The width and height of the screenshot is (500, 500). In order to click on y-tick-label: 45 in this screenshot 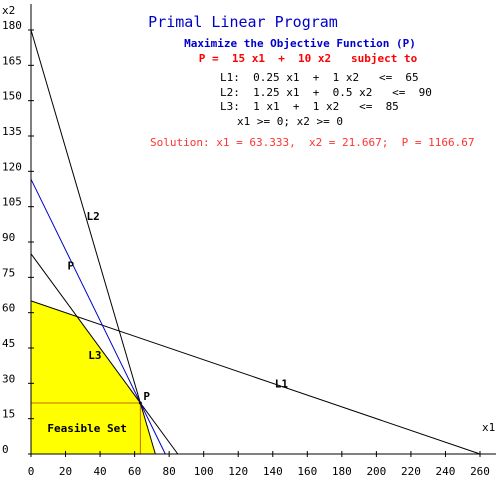, I will do `click(8, 343)`.